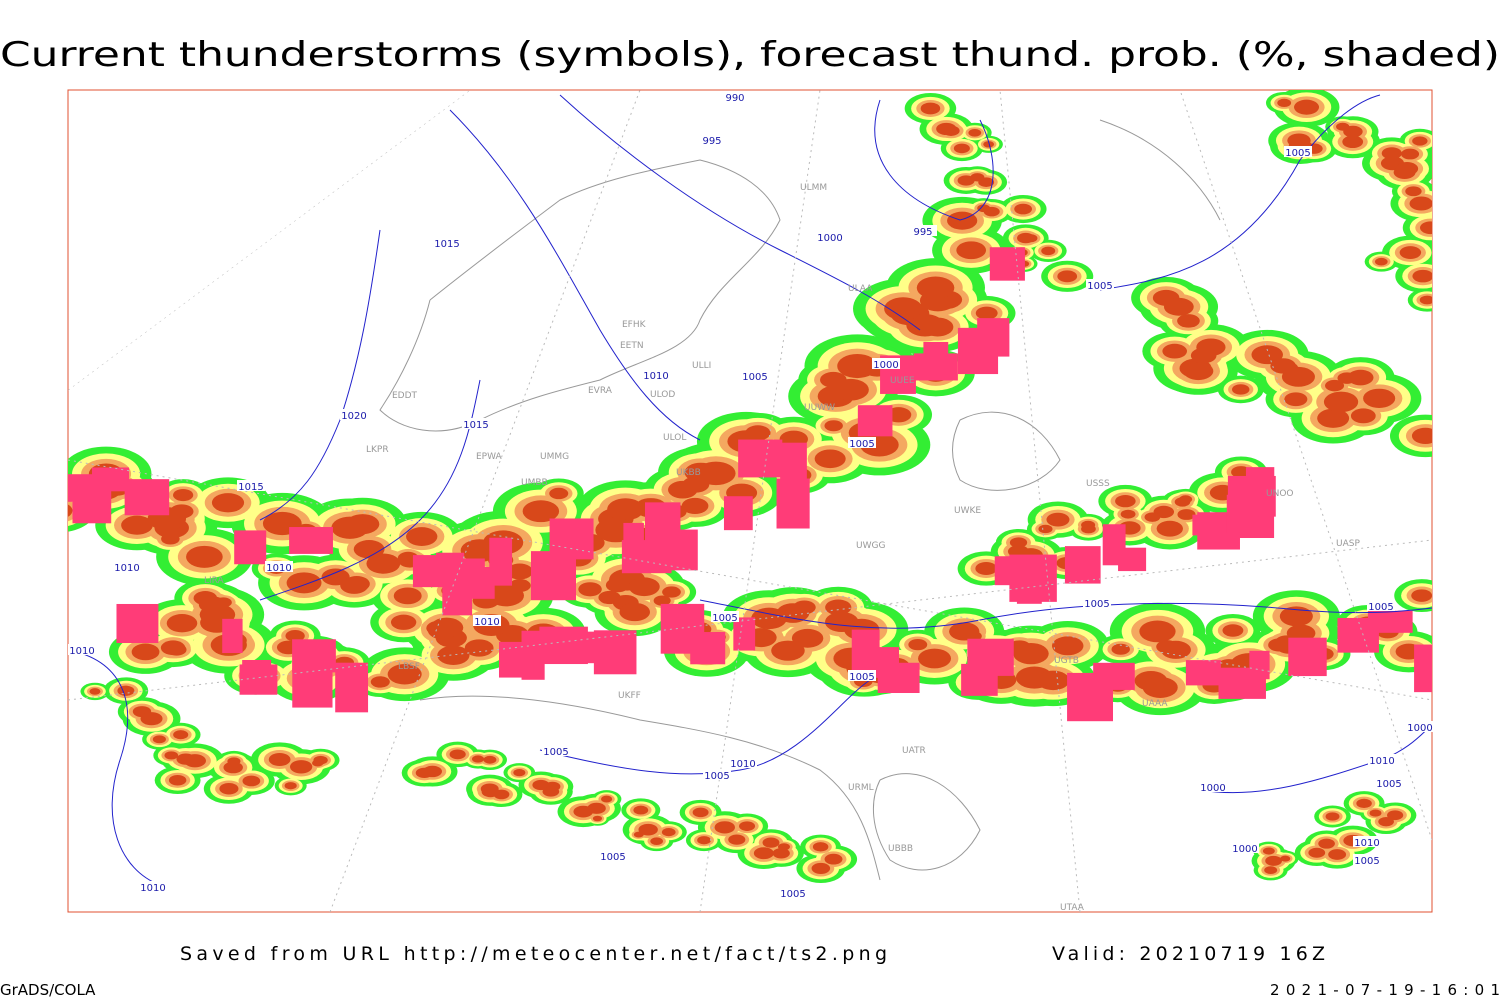  Describe the element at coordinates (1155, 704) in the screenshot. I see `station-code: UAAA` at that location.